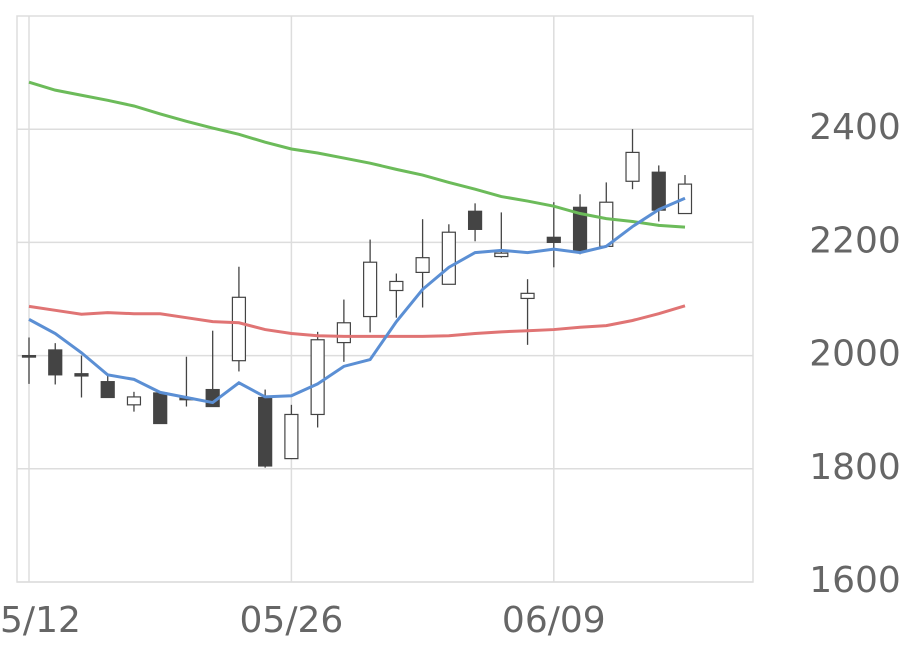  I want to click on x-tick-label: 05/12, so click(40, 620).